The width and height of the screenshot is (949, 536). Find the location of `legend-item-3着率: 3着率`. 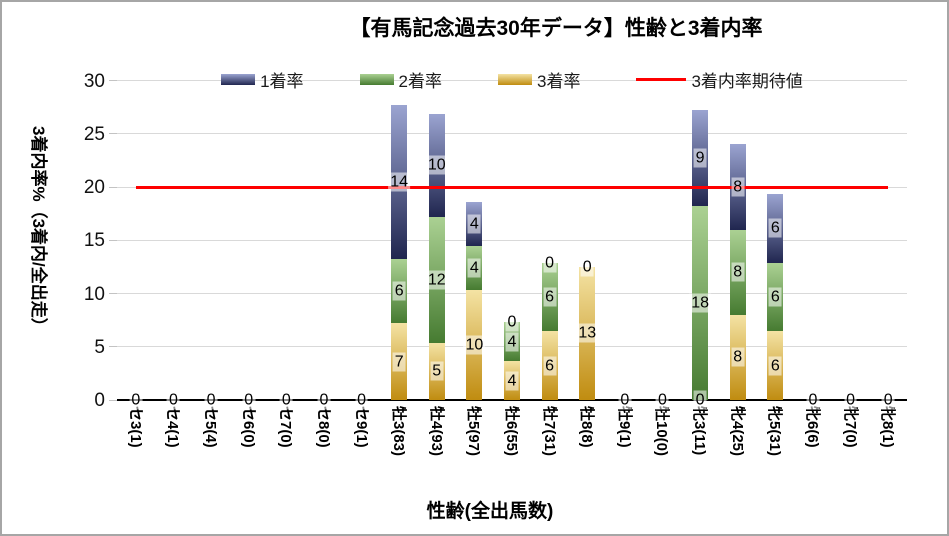

legend-item-3着率: 3着率 is located at coordinates (539, 79).